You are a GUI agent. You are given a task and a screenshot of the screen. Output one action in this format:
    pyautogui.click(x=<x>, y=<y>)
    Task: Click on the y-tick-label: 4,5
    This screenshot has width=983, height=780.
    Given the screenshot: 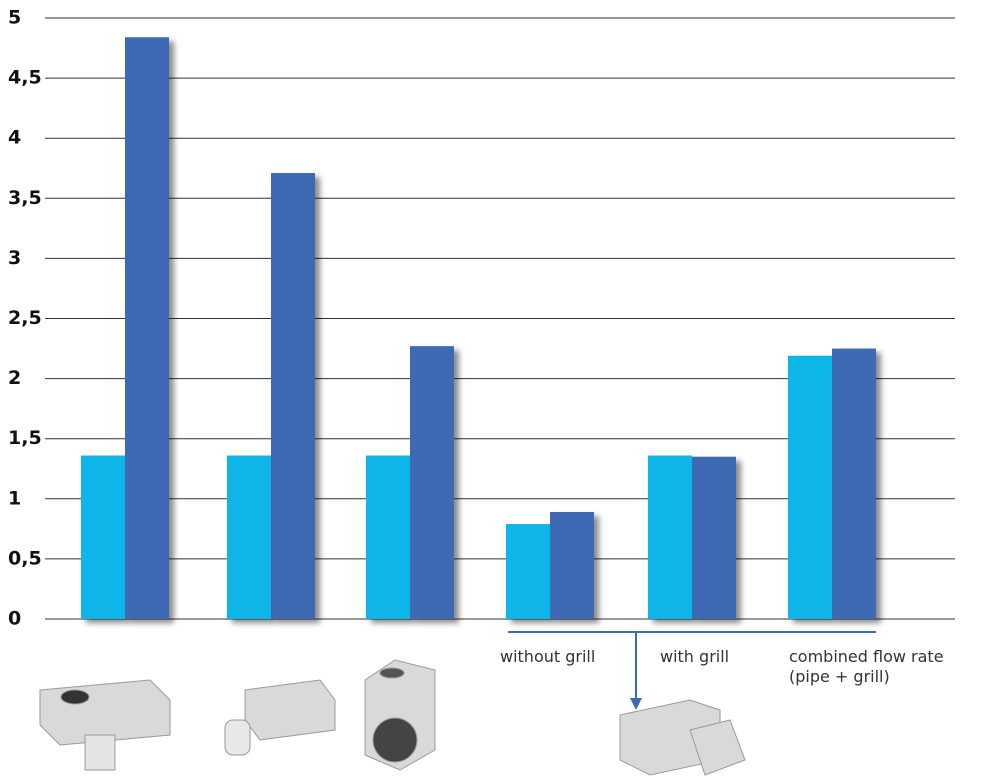 What is the action you would take?
    pyautogui.click(x=25, y=78)
    